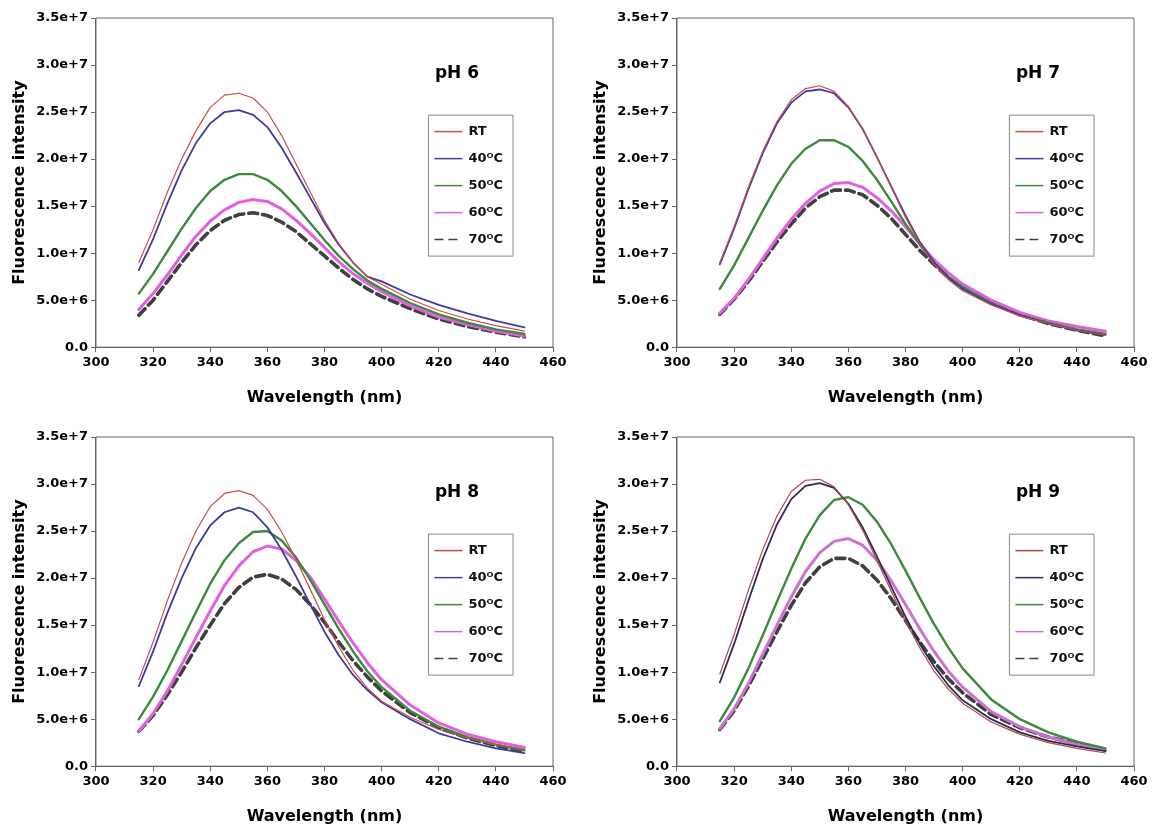  I want to click on text: pH 8, so click(457, 491).